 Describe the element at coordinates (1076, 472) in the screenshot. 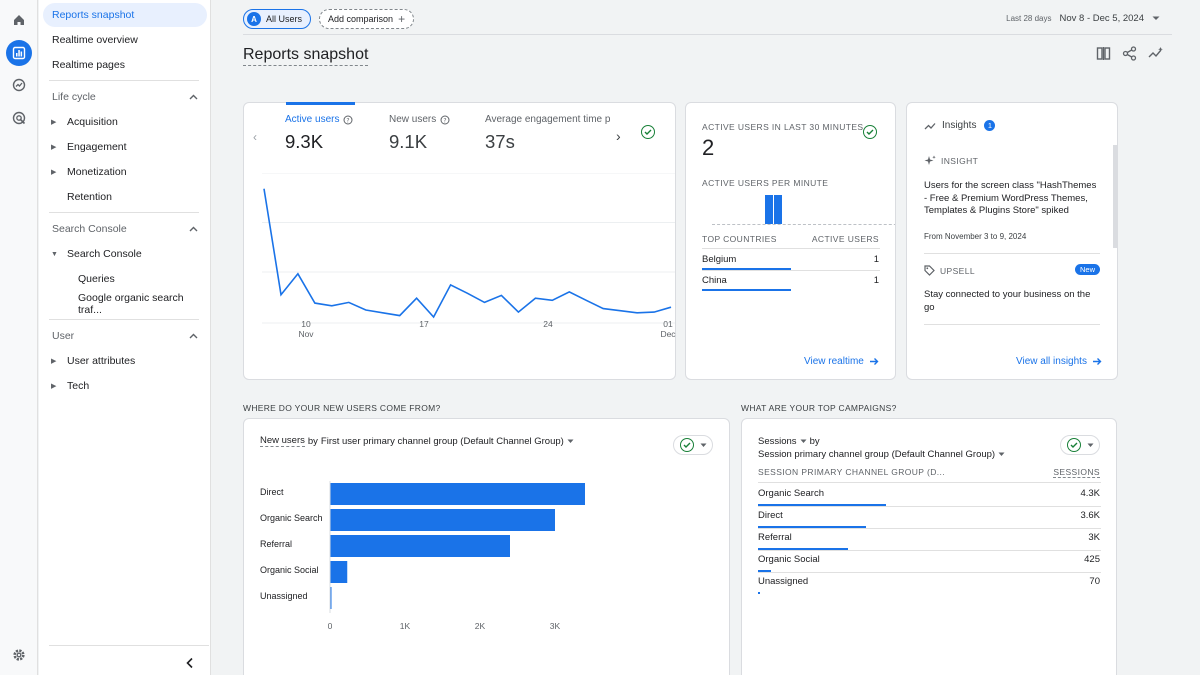

I see `col-sessions: SESSIONS` at that location.